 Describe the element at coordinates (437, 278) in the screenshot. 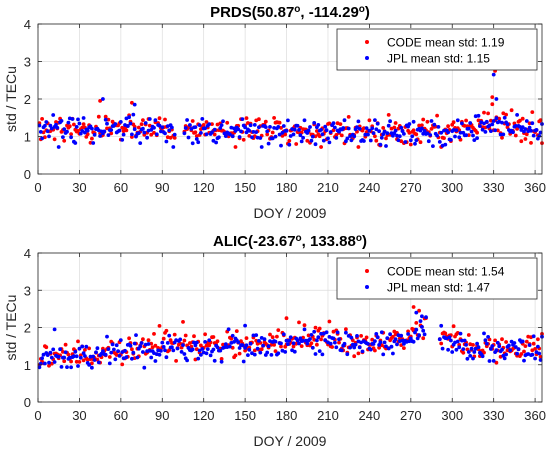

I see `legend-box` at that location.